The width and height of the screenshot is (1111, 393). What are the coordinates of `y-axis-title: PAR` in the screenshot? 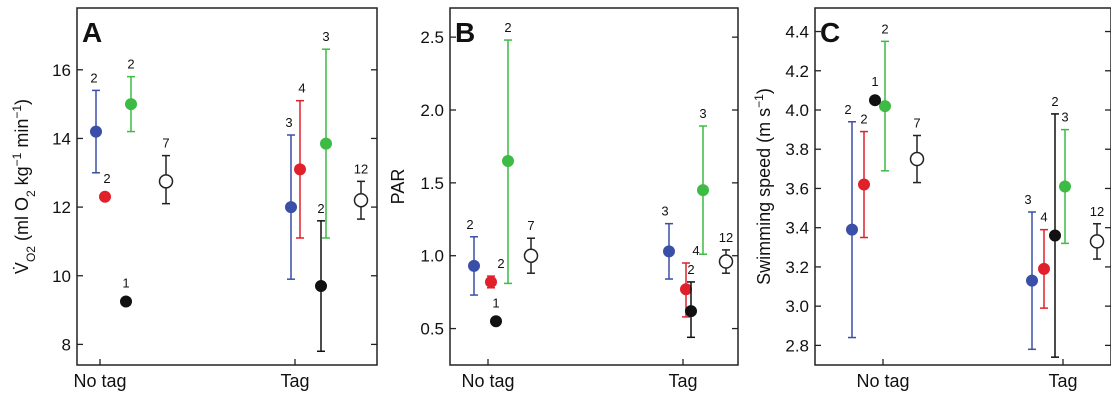 It's located at (398, 187).